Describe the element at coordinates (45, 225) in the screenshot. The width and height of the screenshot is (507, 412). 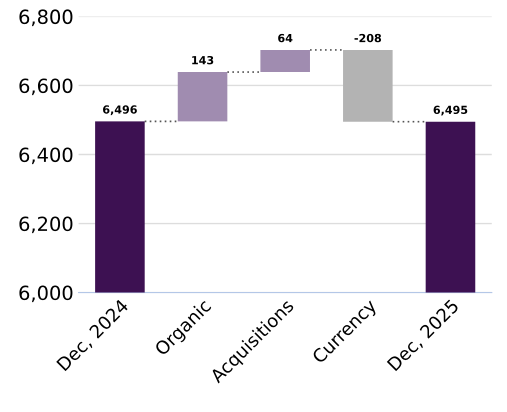
I see `y-tick-label: 6,200` at that location.